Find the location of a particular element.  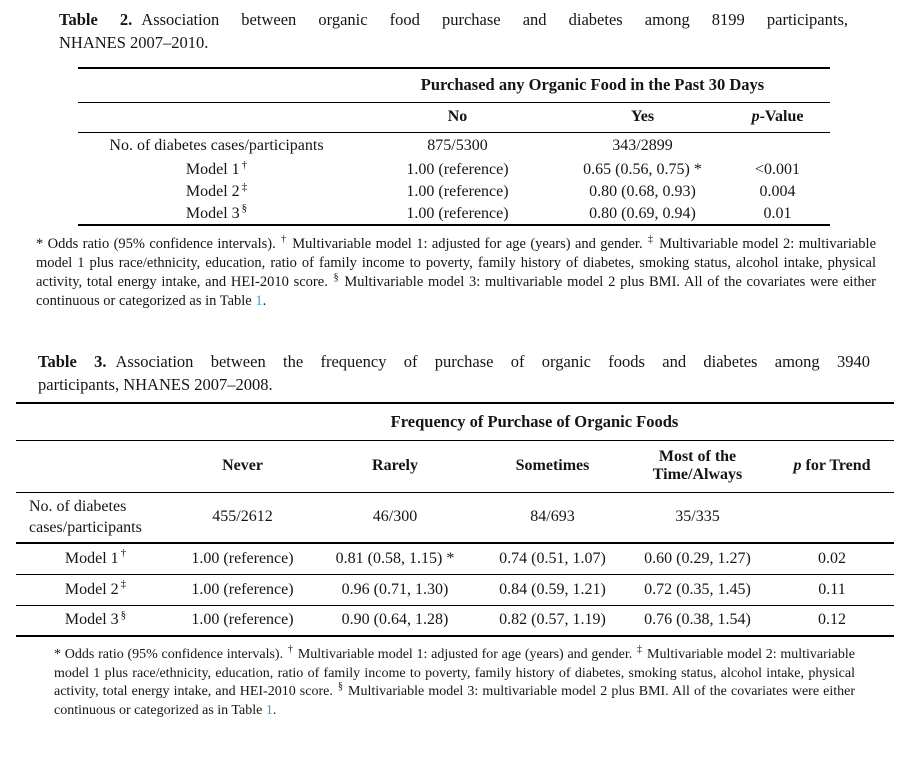

section-marker: § is located at coordinates (244, 208).